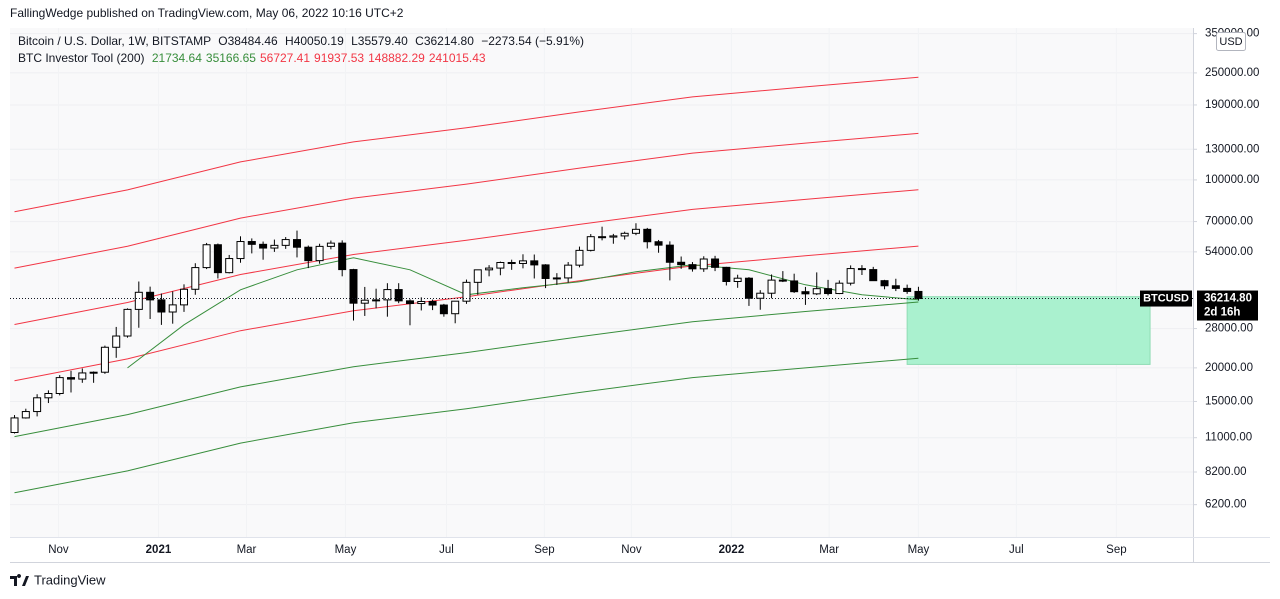 Image resolution: width=1280 pixels, height=599 pixels. What do you see at coordinates (1228, 438) in the screenshot?
I see `y-tick-label: 11000.00` at bounding box center [1228, 438].